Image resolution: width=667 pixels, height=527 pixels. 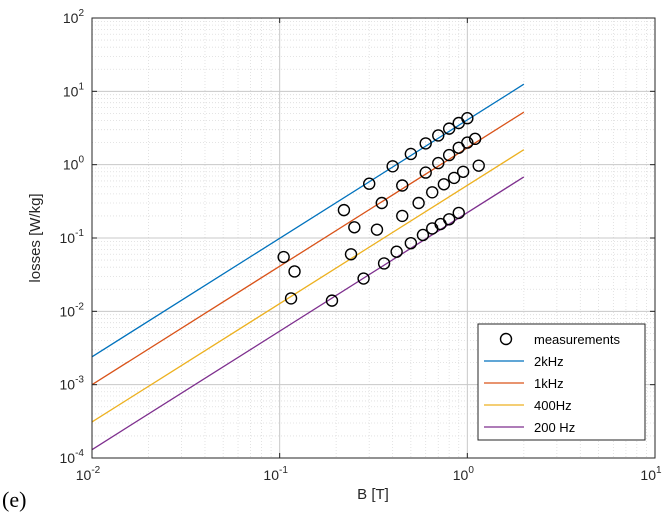 What do you see at coordinates (74, 17) in the screenshot?
I see `y-tick-label: 10²` at bounding box center [74, 17].